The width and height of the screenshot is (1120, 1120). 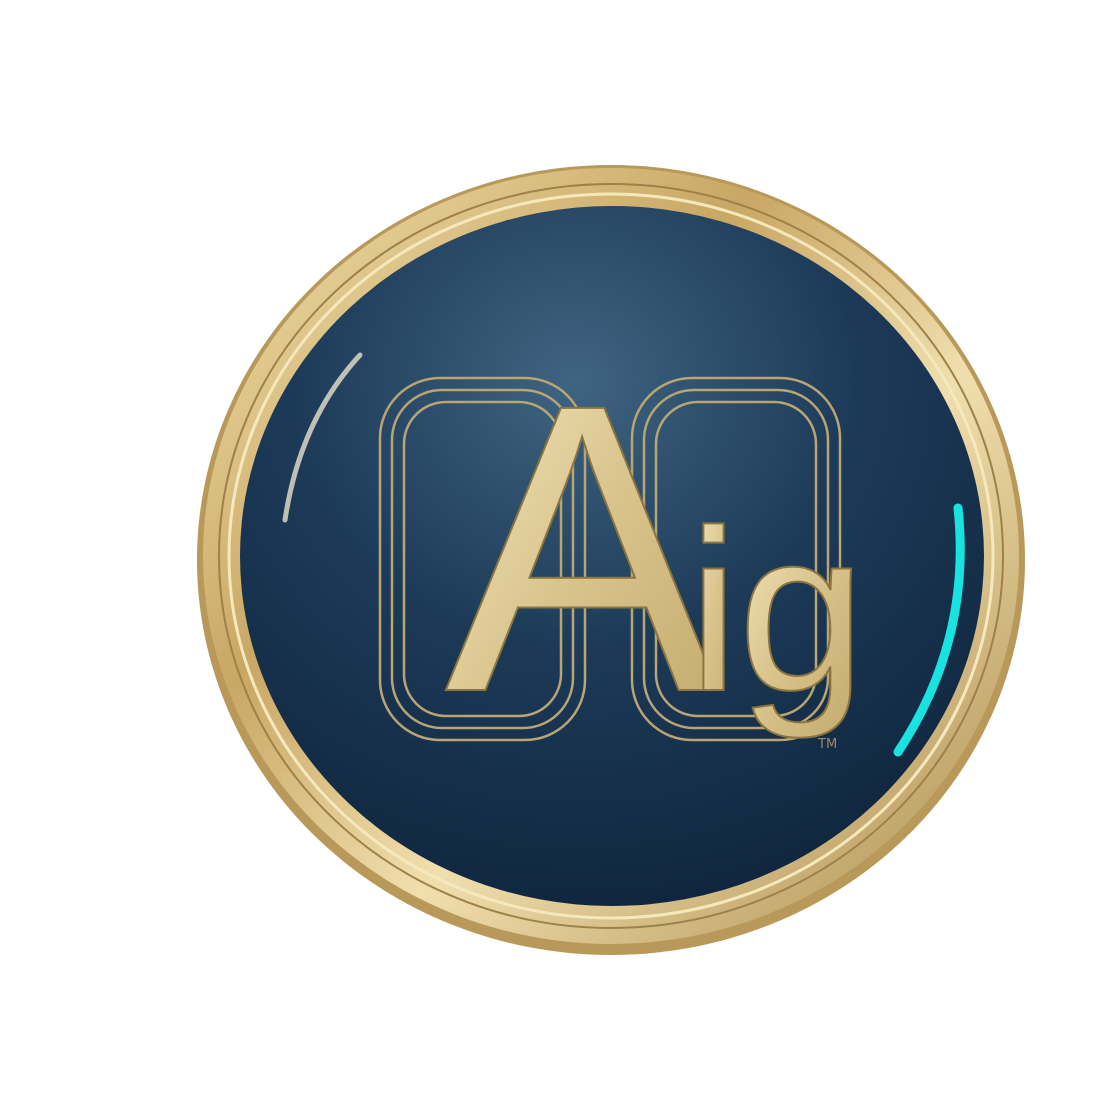 I want to click on logo-letter: A, so click(x=582, y=548).